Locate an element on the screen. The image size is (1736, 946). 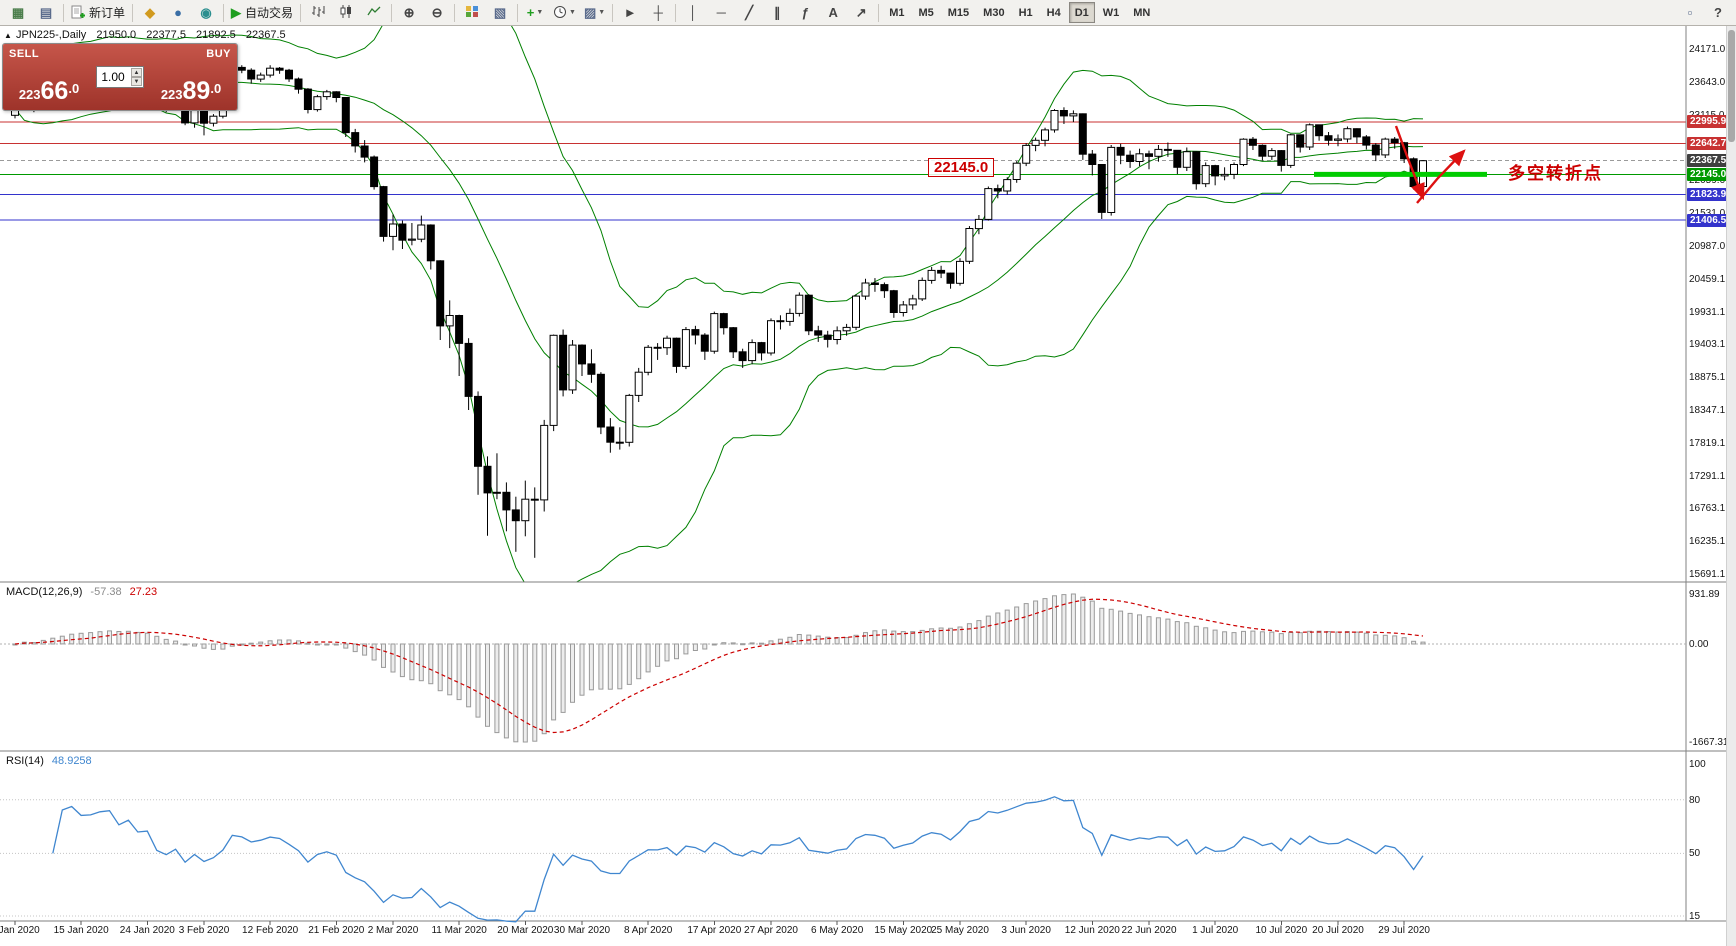
channel-tool-button: ∥ is located at coordinates (777, 13).